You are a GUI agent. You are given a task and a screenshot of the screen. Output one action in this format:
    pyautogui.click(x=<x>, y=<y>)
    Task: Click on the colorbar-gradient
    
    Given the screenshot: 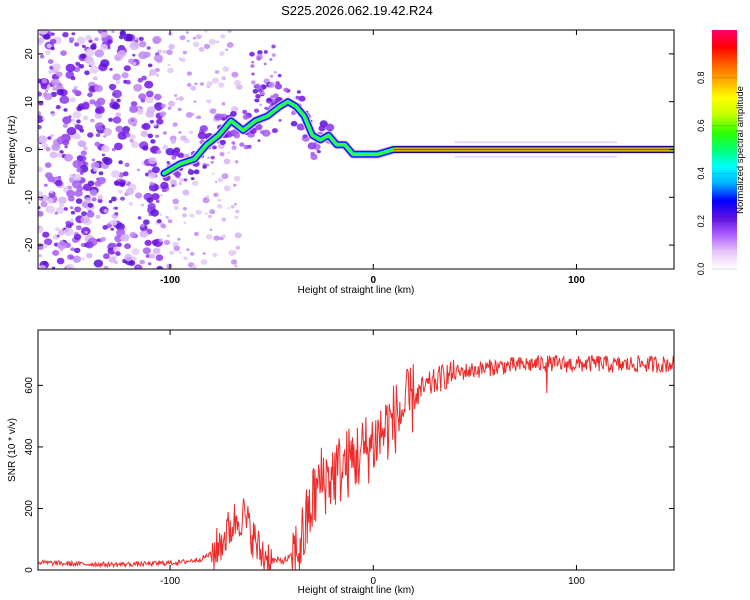 What is the action you would take?
    pyautogui.click(x=724, y=149)
    